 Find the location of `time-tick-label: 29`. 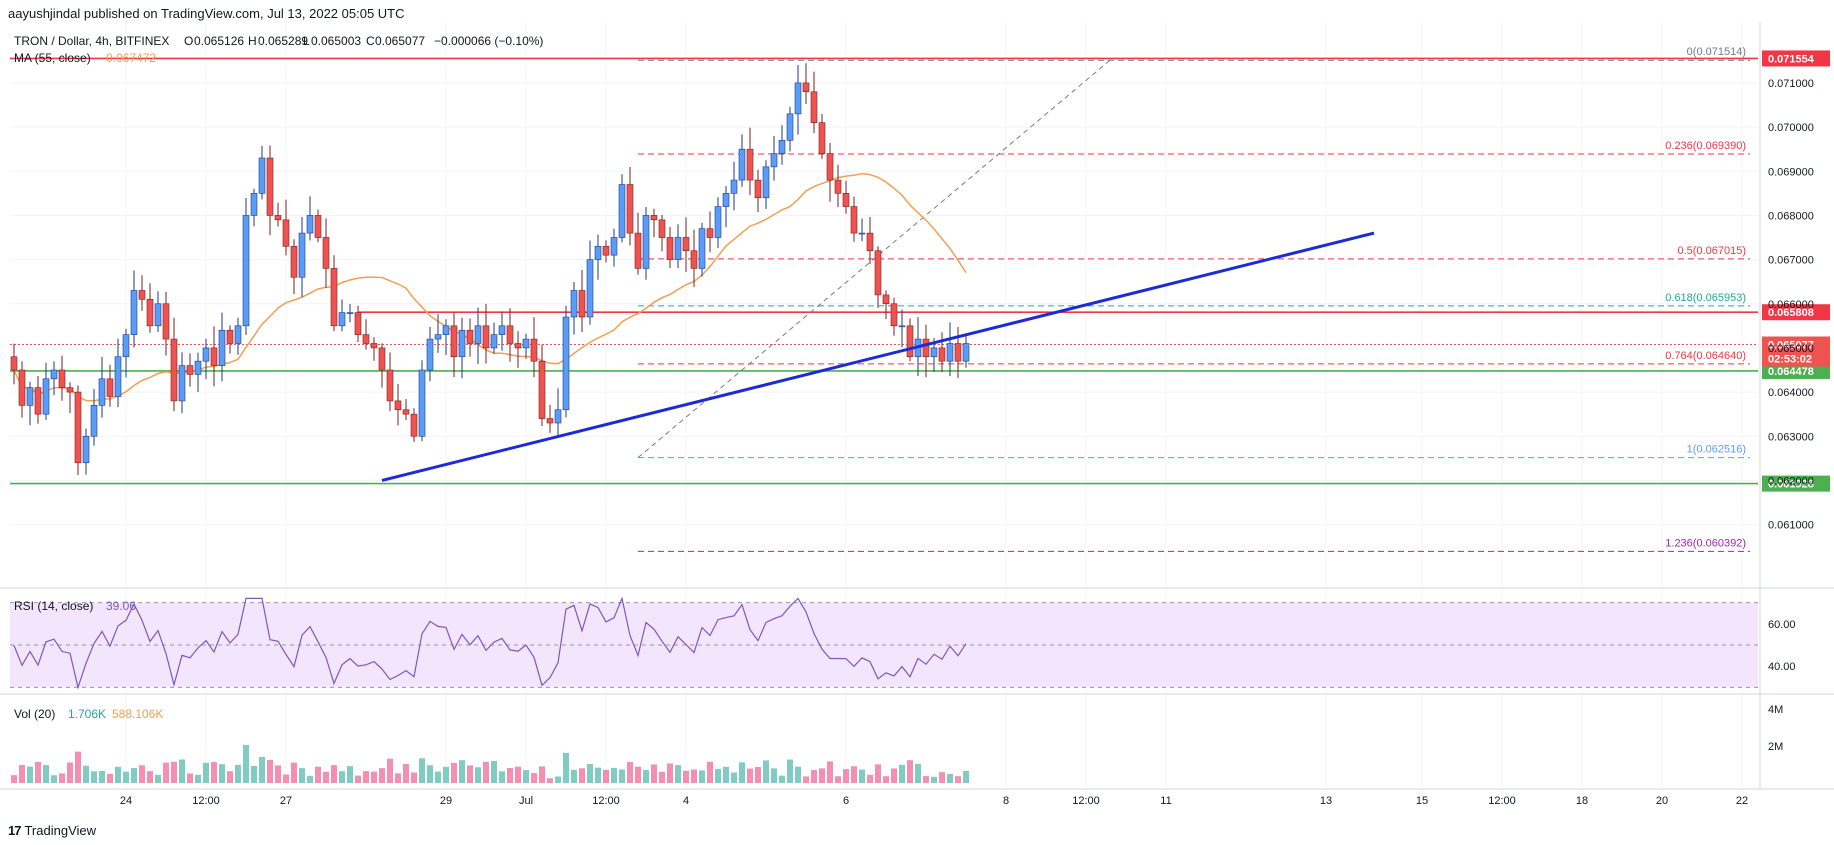

time-tick-label: 29 is located at coordinates (446, 801).